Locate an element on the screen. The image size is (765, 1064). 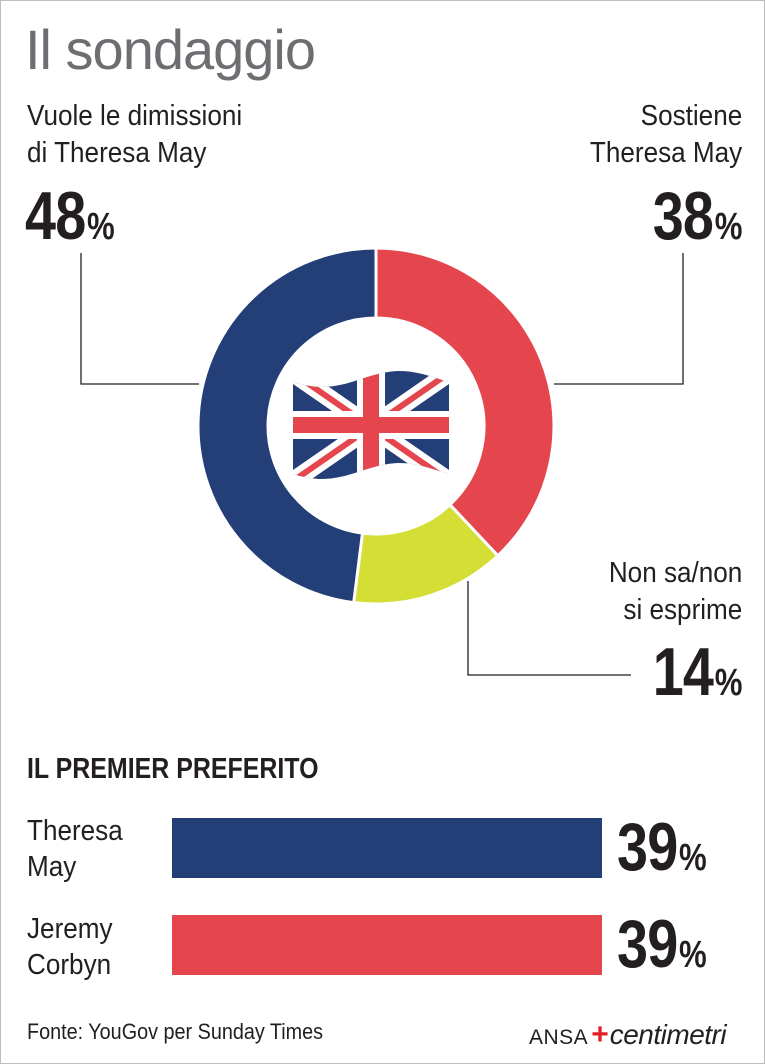
bar-label-may-line2: May is located at coordinates (52, 867).